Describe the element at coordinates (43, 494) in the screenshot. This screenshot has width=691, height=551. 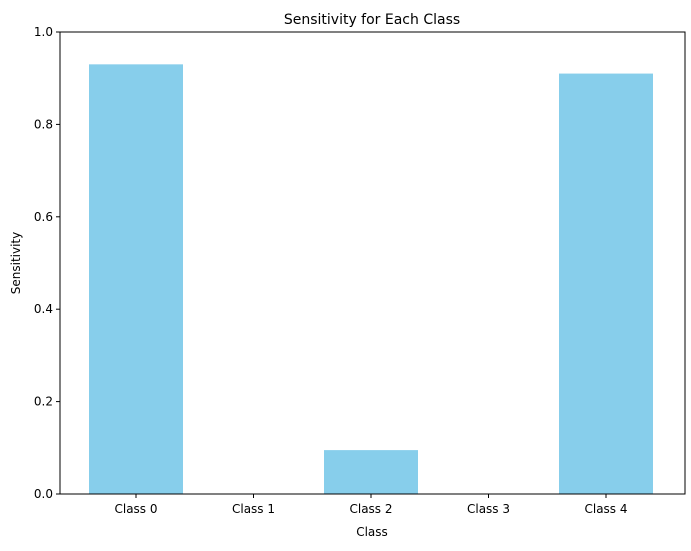
I see `y-tick-label: 0.0` at that location.